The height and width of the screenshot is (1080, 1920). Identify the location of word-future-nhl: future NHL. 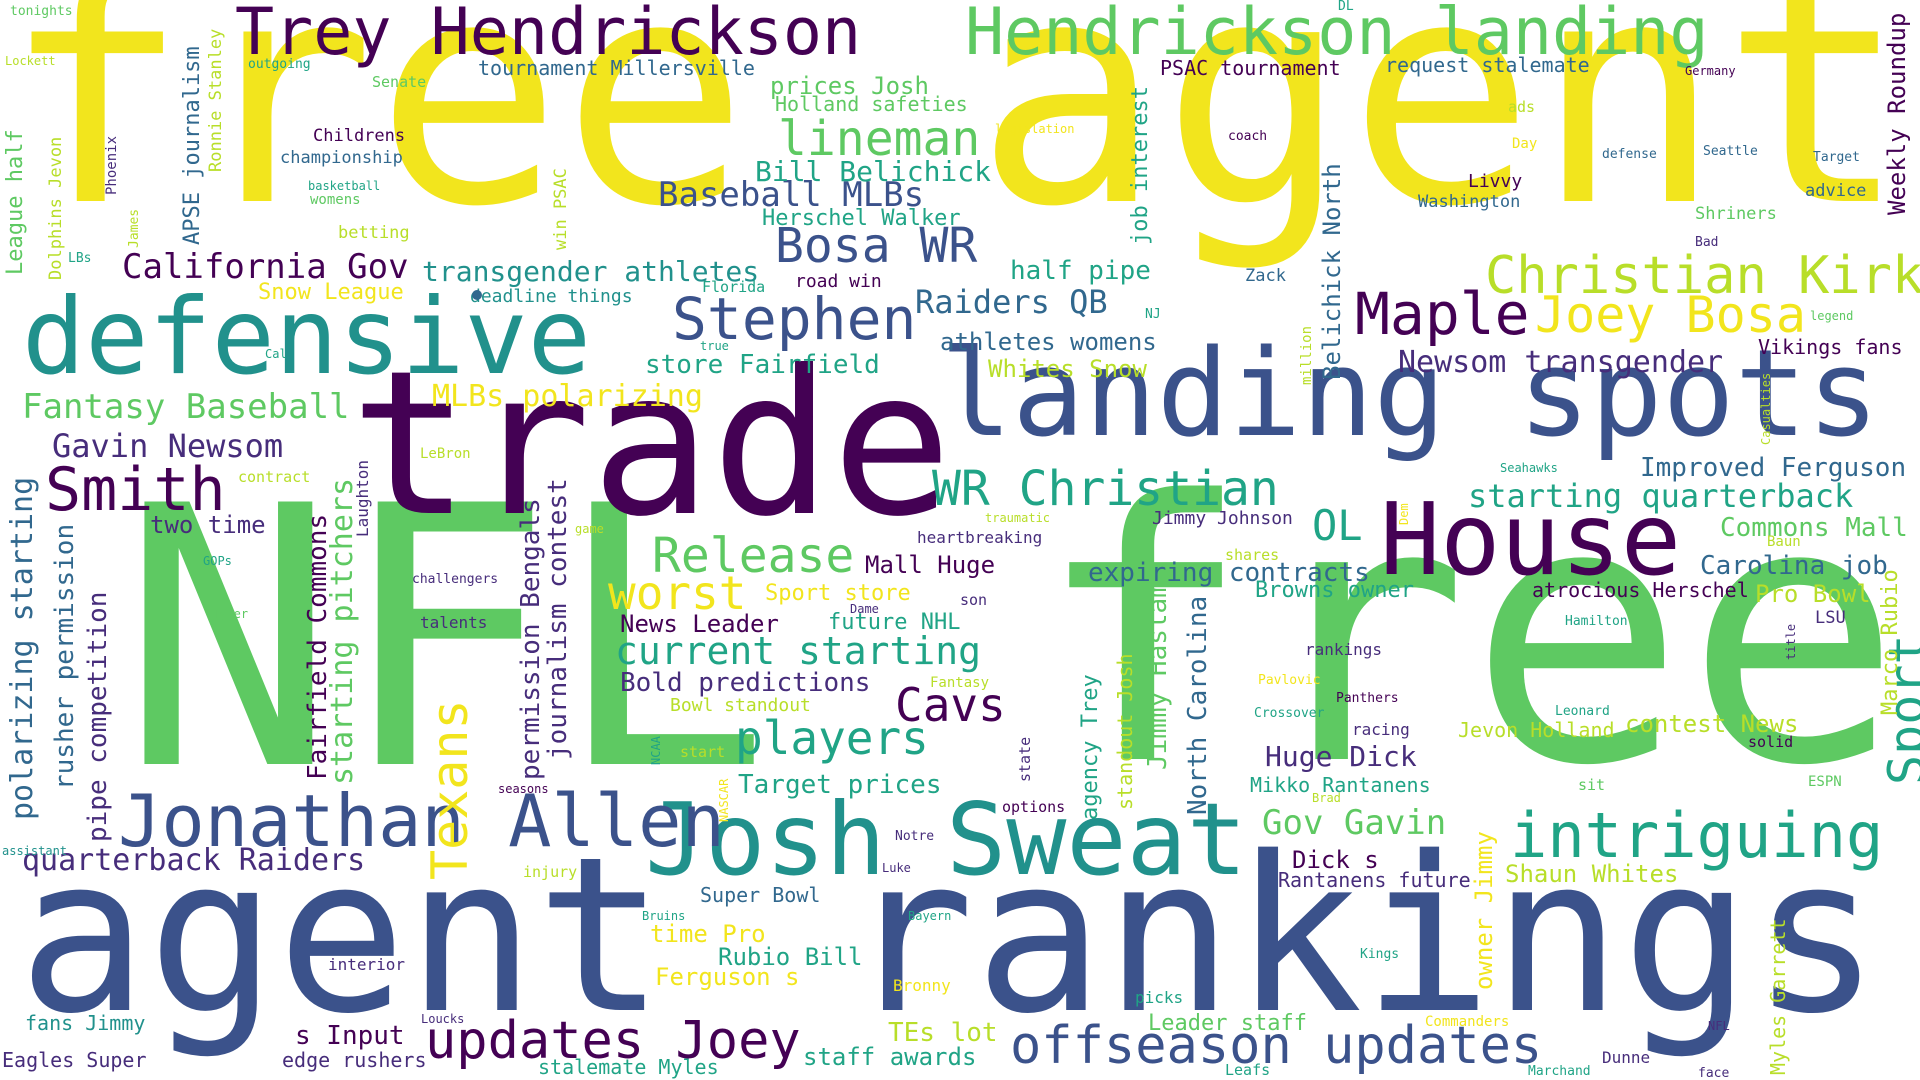
(894, 622).